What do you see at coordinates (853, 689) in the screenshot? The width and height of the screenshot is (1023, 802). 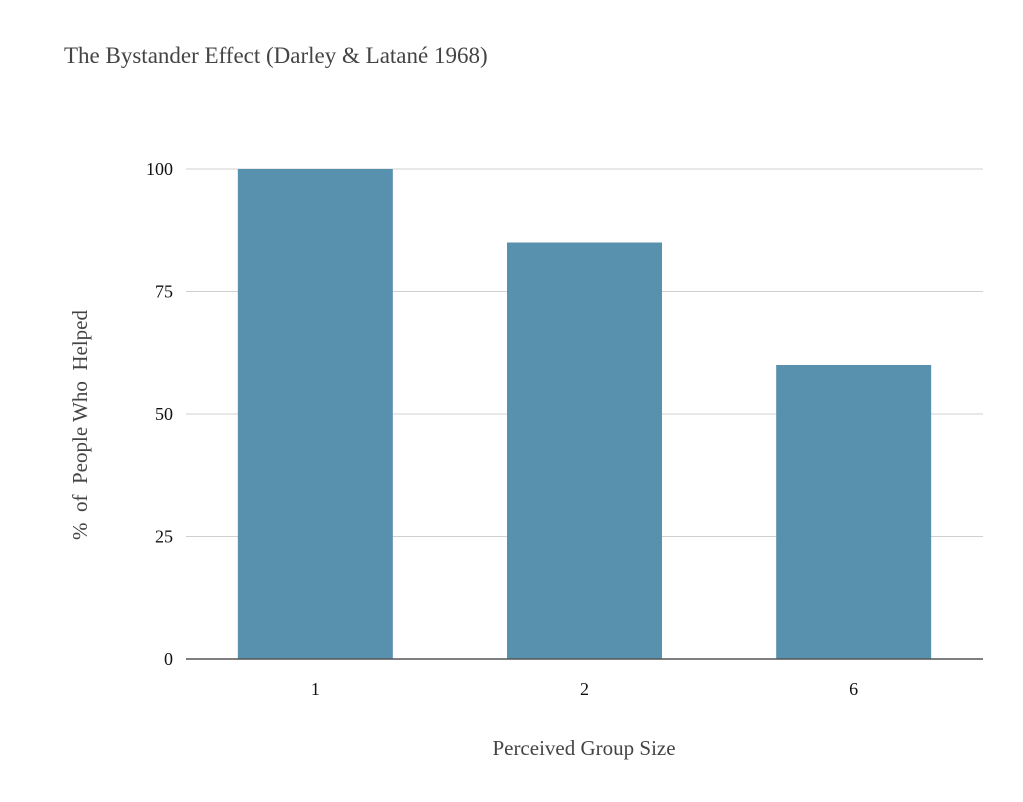 I see `x-tick-label: 6` at bounding box center [853, 689].